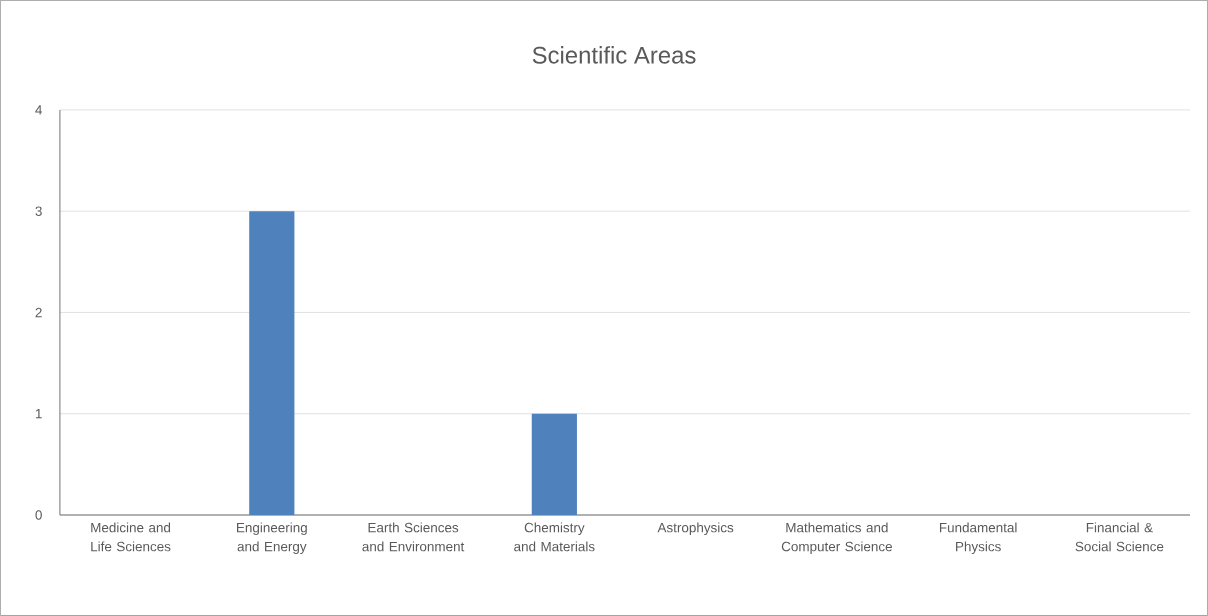  I want to click on y-tick-label: 3, so click(38, 211).